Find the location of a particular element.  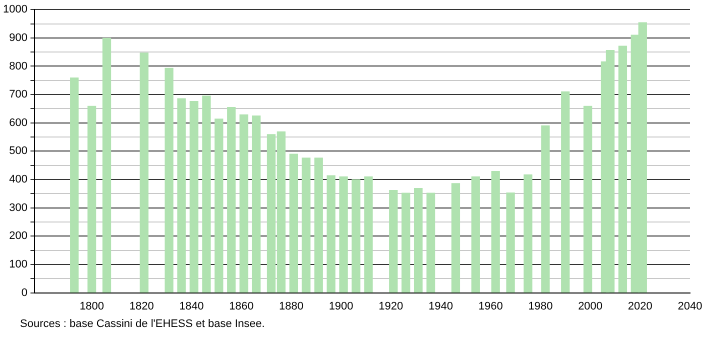

y-tick-label: 300 is located at coordinates (18, 208).